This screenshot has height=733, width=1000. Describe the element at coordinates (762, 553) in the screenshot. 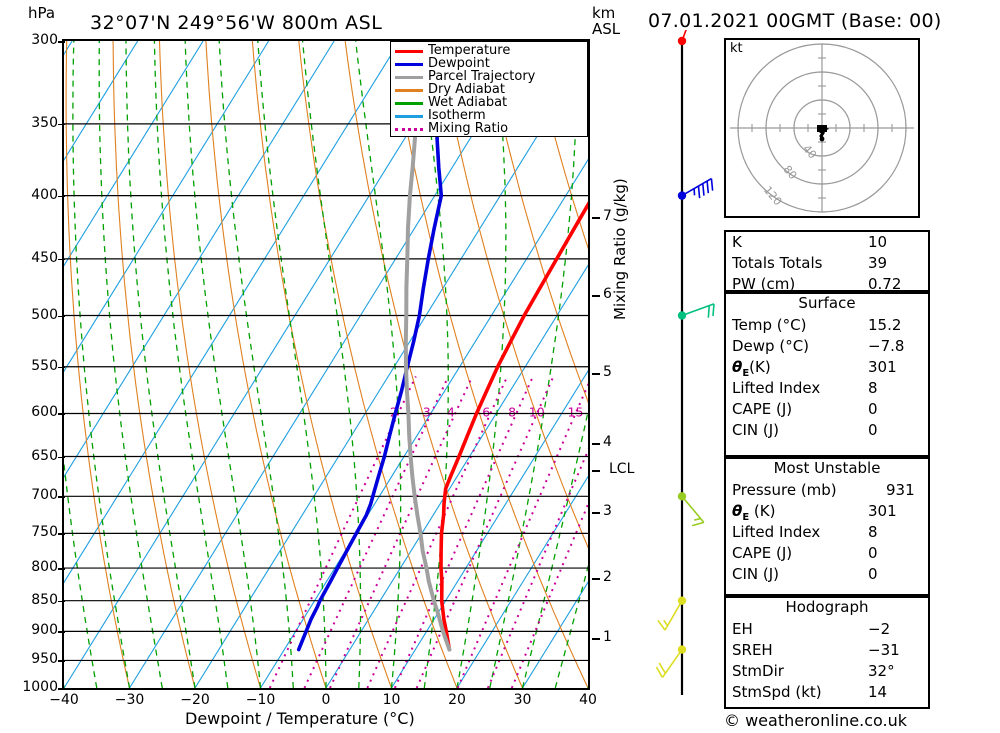

I see `info-row-key: CAPE (J)` at that location.